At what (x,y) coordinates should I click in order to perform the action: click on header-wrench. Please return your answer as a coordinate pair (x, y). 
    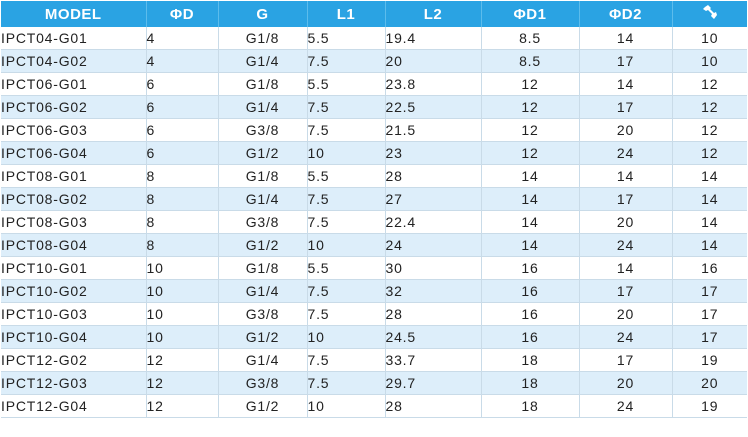
    Looking at the image, I should click on (709, 14).